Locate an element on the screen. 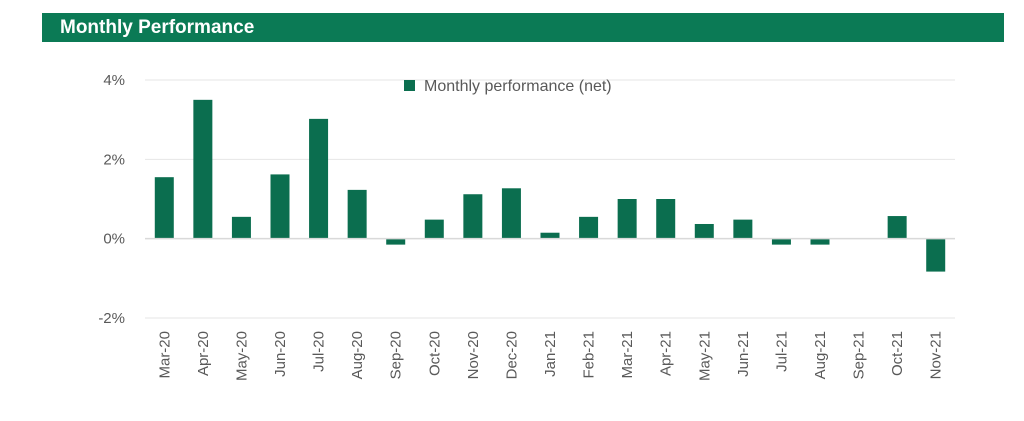 The height and width of the screenshot is (421, 1024). x-tick-label: Feb-21 is located at coordinates (589, 355).